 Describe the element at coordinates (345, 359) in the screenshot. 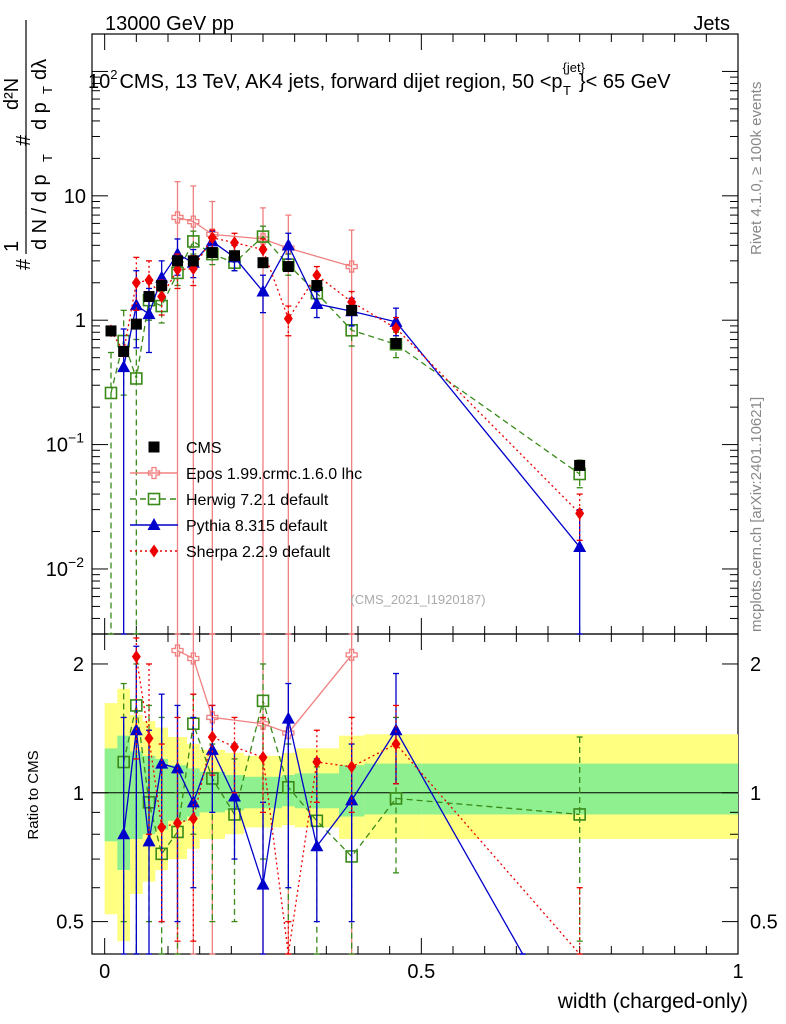

I see `series-cms` at that location.